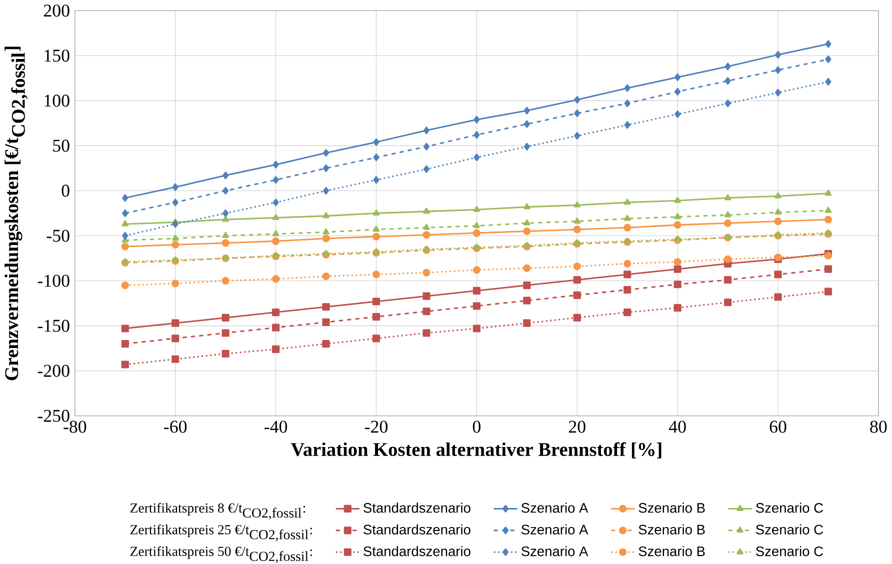 Image resolution: width=892 pixels, height=564 pixels. What do you see at coordinates (16, 213) in the screenshot?
I see `y-axis-title: $\textbf{Grenzvermeidungskosten [€/t}_{\textbf{CO2,fossil}}\textbf{]}$` at bounding box center [16, 213].